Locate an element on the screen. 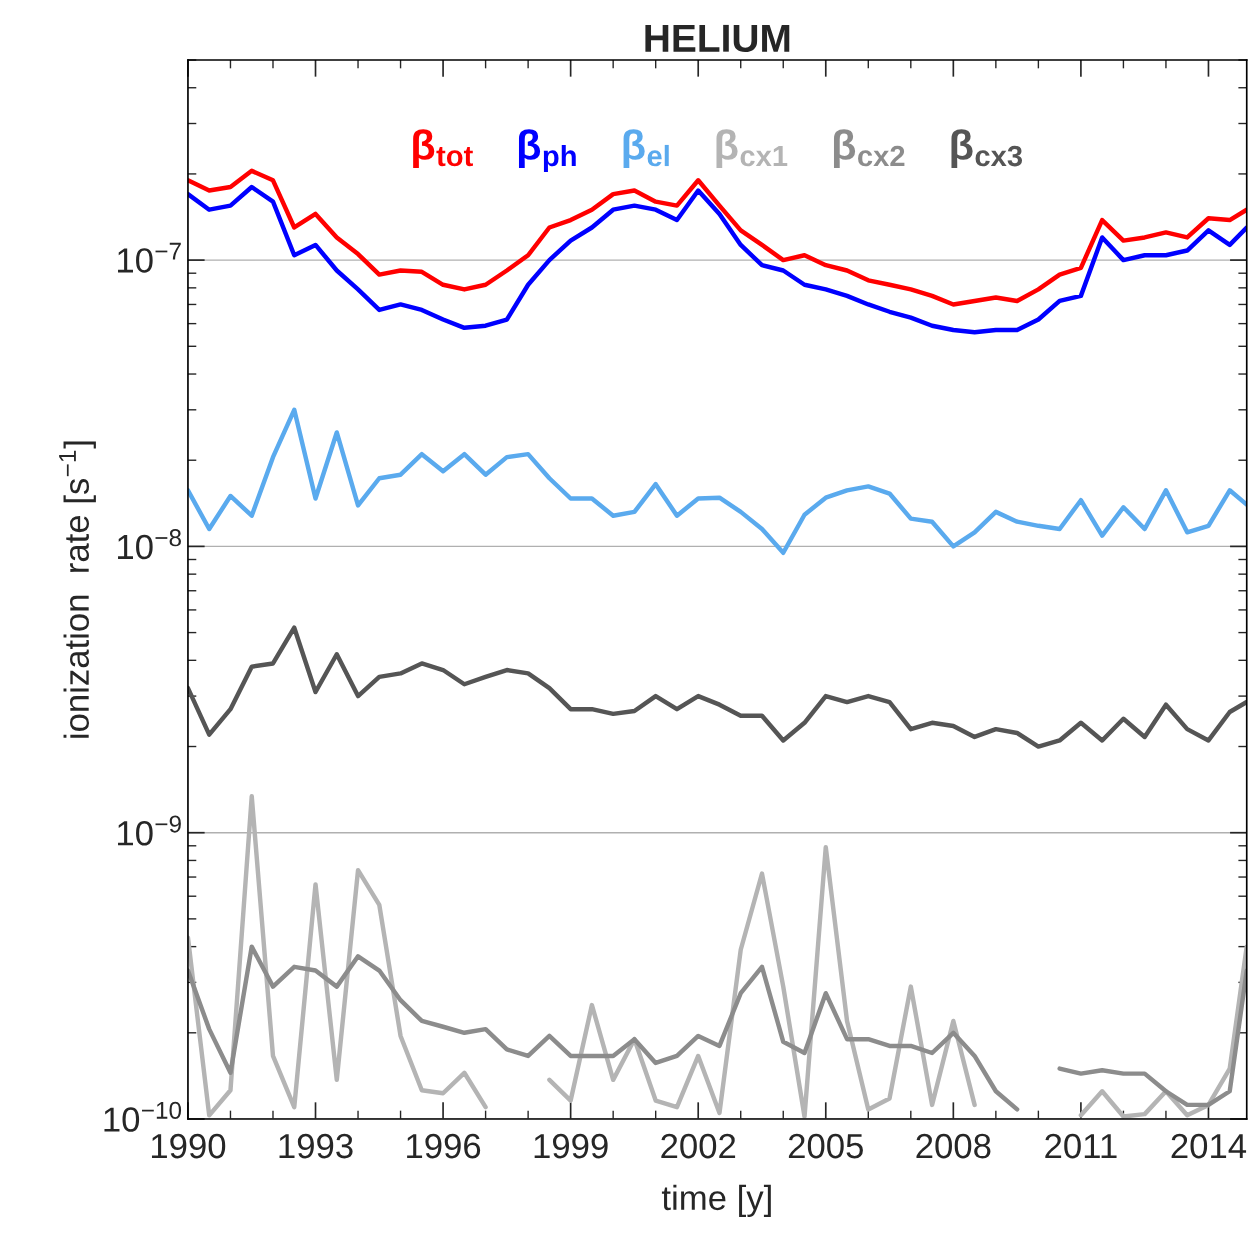 This screenshot has width=1253, height=1237. x-tick-label: 2014 is located at coordinates (1209, 1146).